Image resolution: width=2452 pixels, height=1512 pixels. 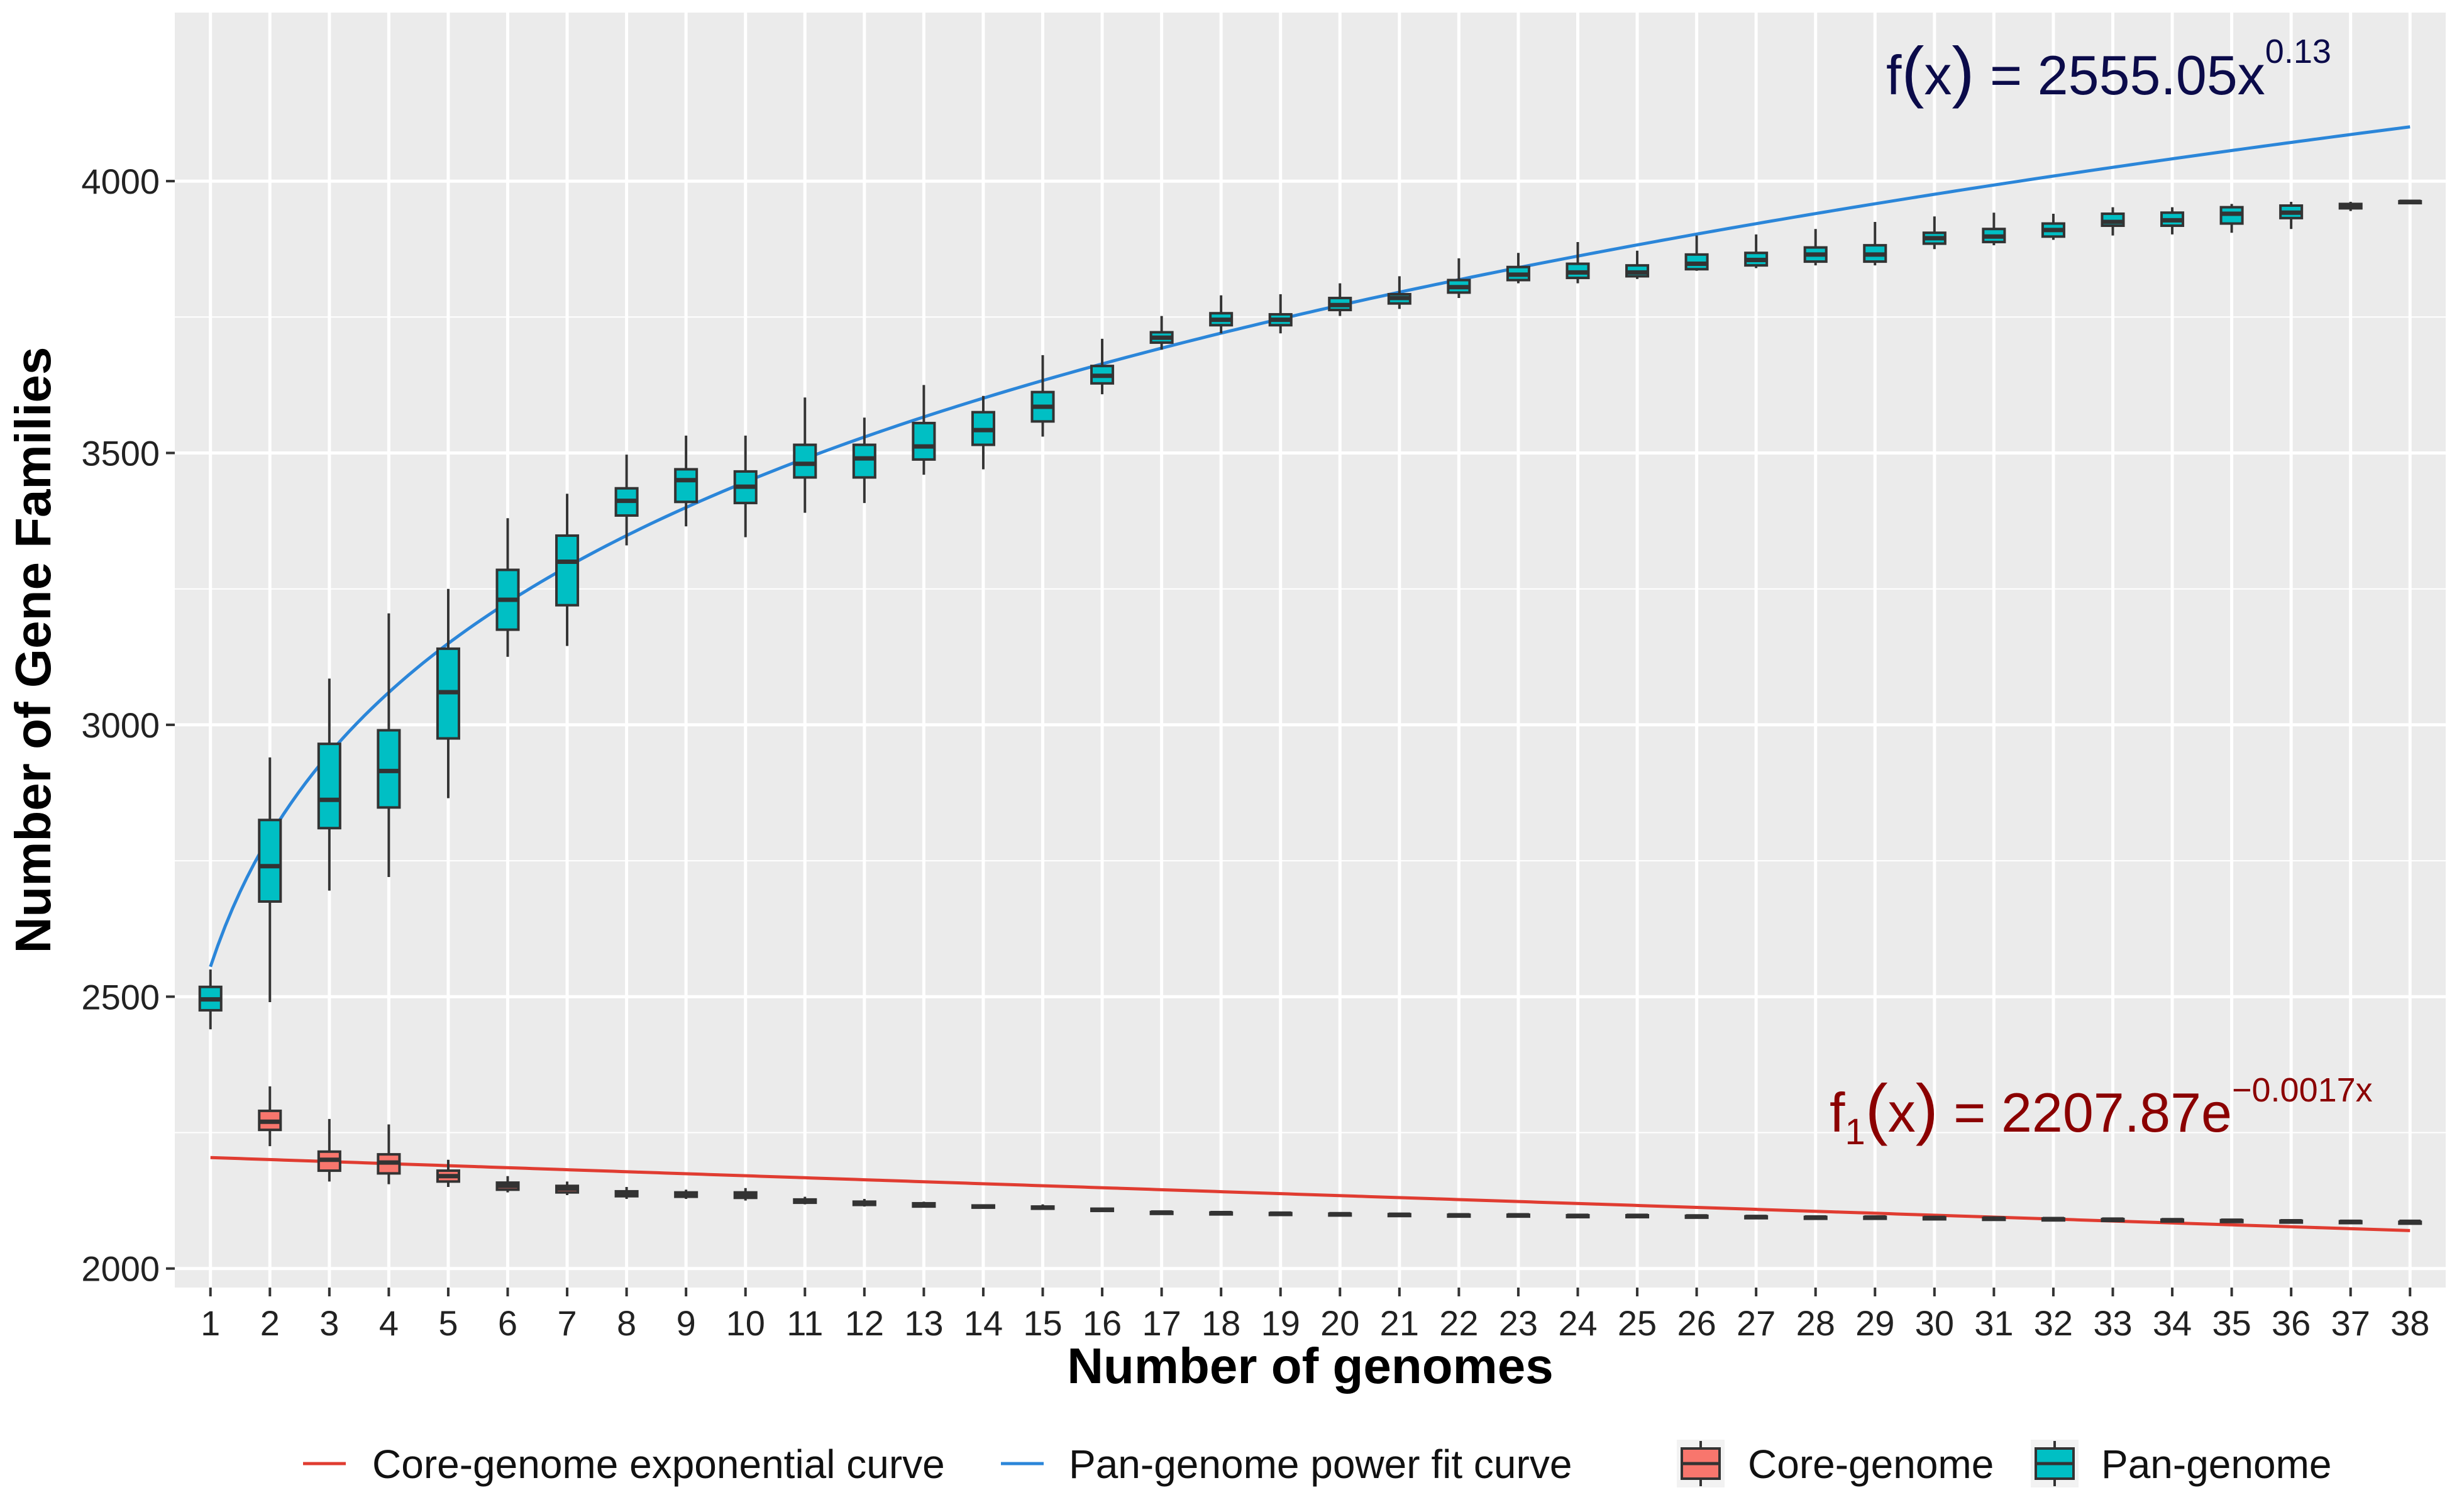 What do you see at coordinates (1913, 71) in the screenshot?
I see `pan-eq-open: (` at bounding box center [1913, 71].